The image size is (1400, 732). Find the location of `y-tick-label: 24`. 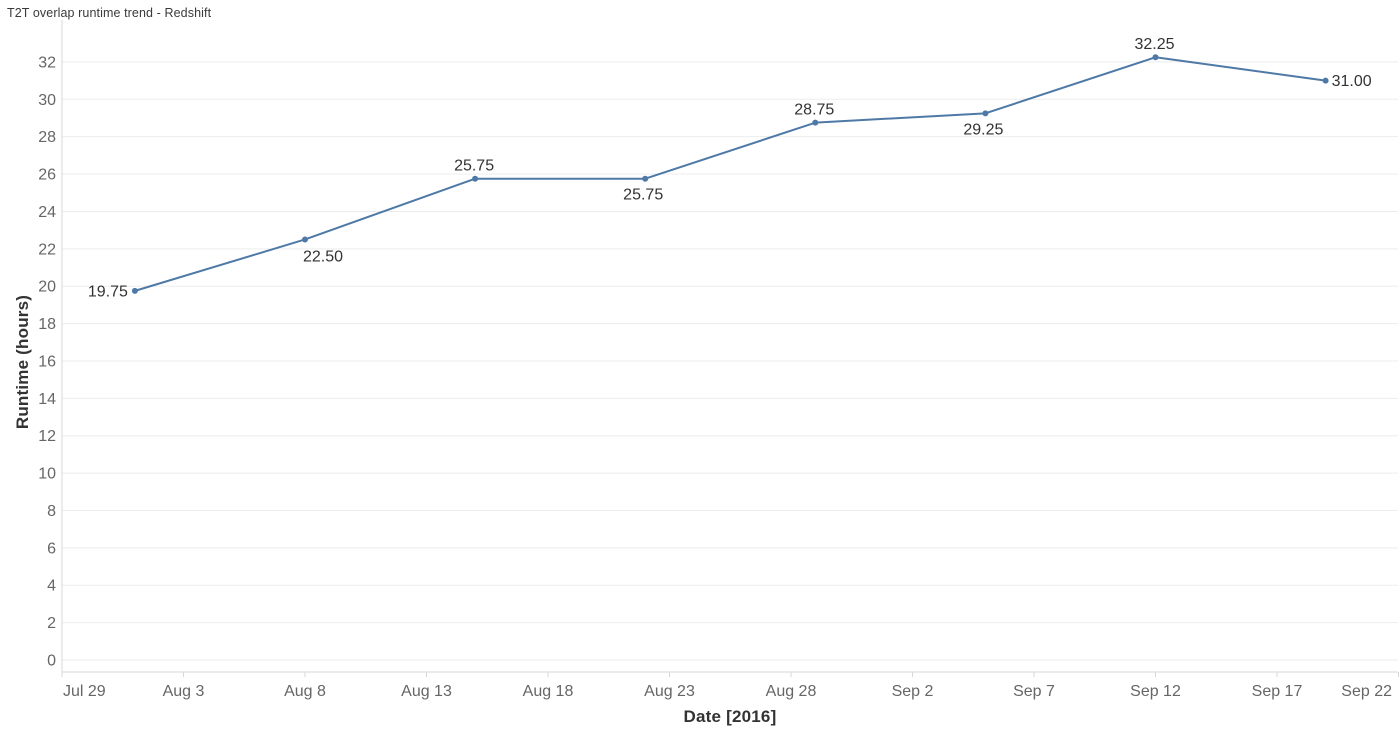

y-tick-label: 24 is located at coordinates (47, 212).